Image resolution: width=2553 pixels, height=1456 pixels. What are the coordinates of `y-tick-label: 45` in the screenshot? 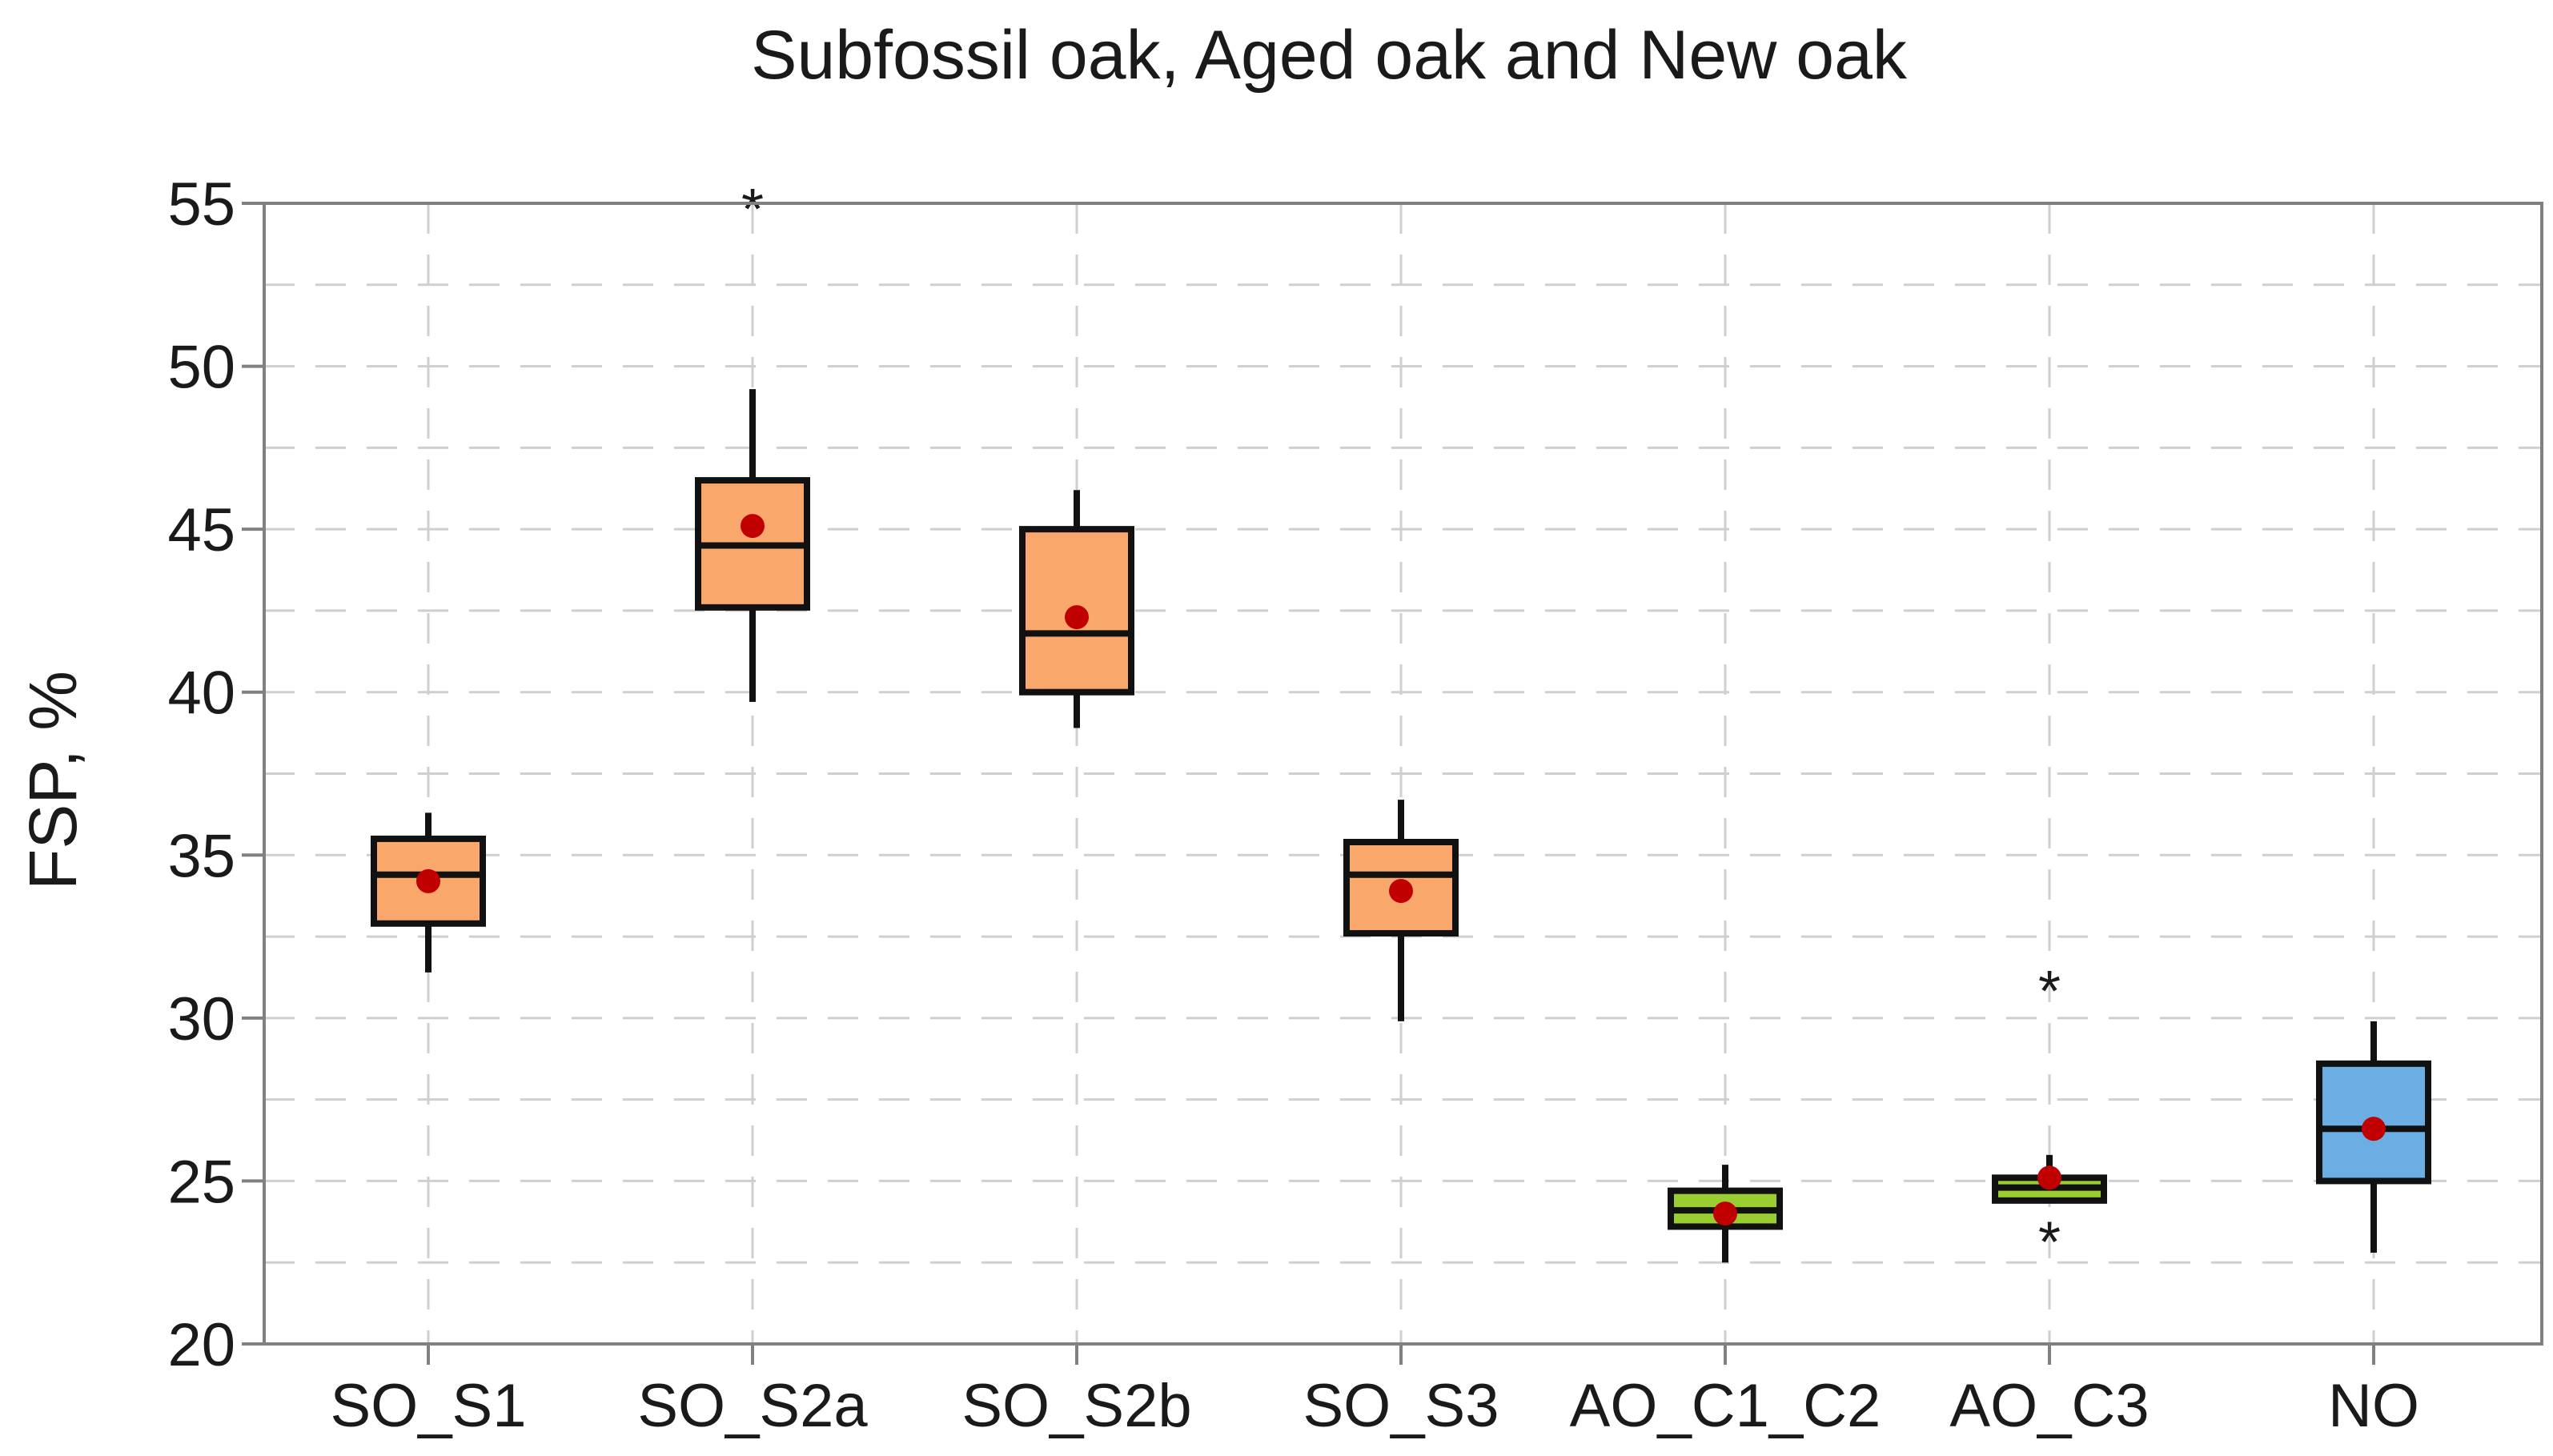 It's located at (201, 530).